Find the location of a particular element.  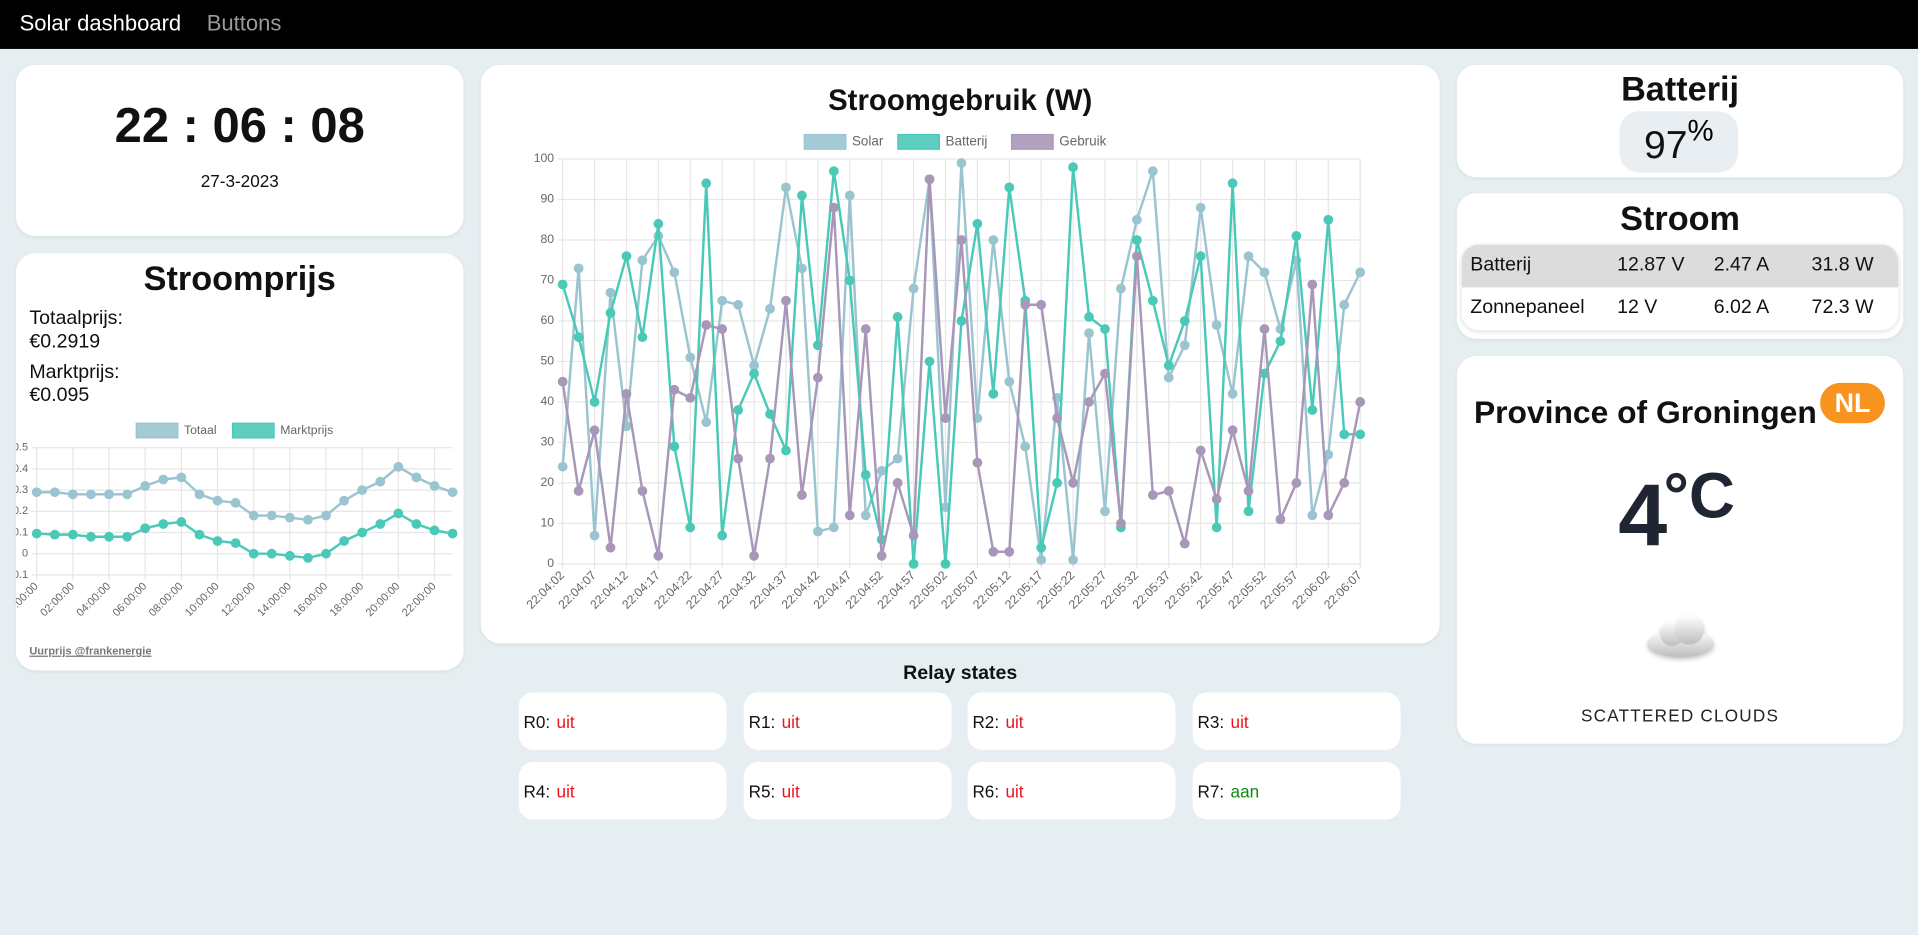

x-tick-label: 06:00:00 is located at coordinates (130, 599).